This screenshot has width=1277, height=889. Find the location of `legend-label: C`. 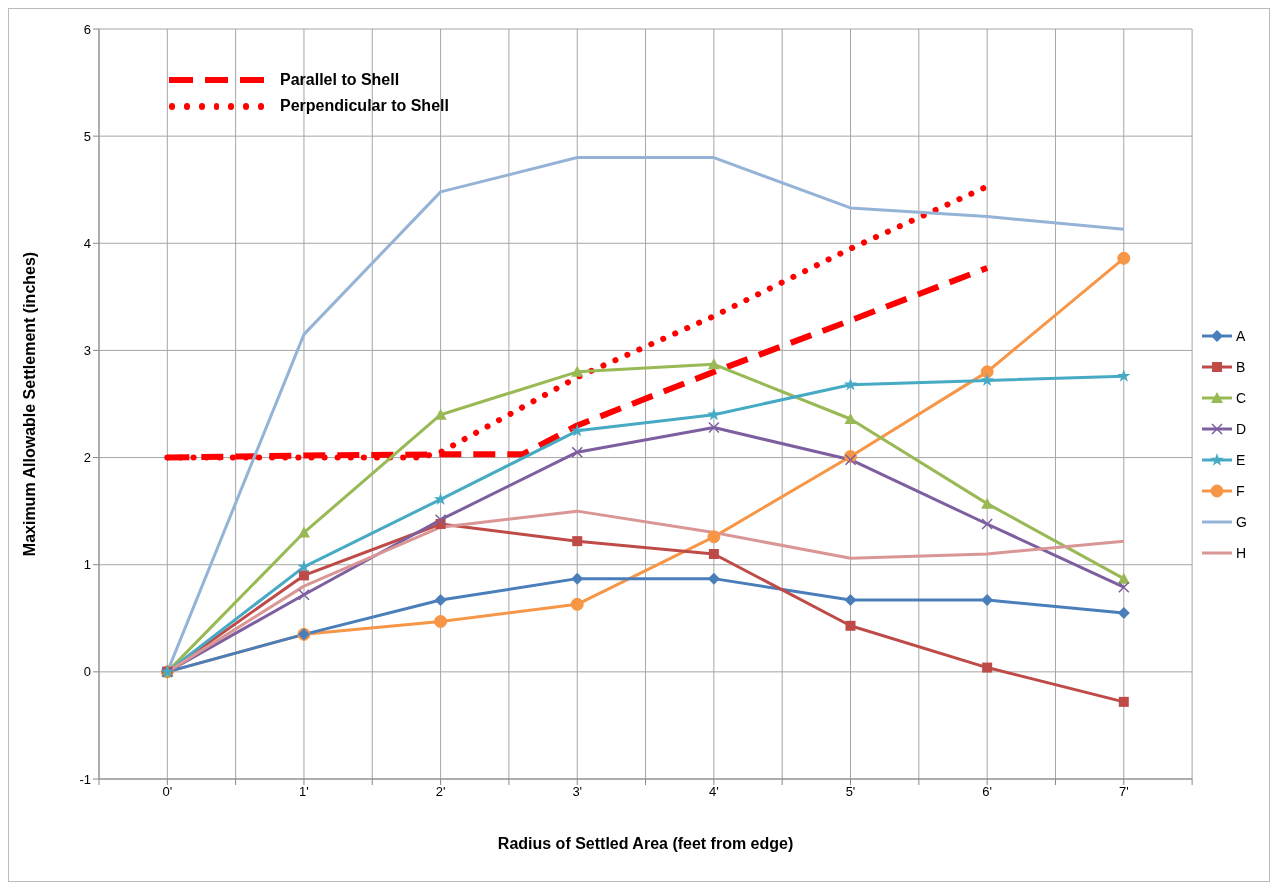

legend-label: C is located at coordinates (1241, 397).